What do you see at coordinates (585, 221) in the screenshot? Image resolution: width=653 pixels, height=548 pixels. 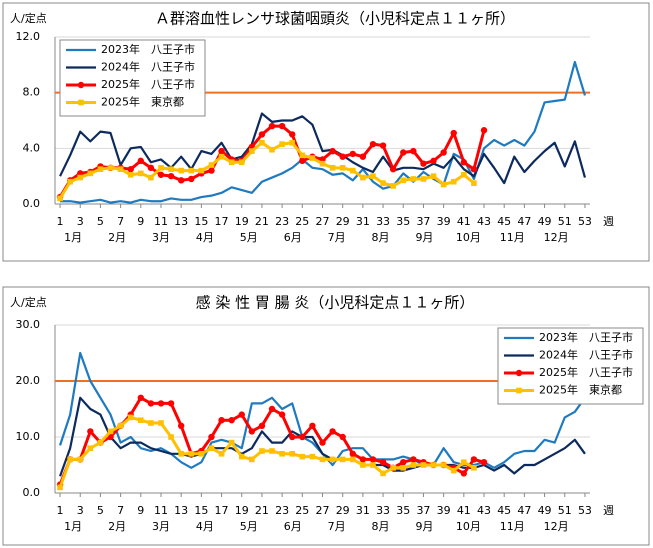 I see `x-tick-label: 53` at bounding box center [585, 221].